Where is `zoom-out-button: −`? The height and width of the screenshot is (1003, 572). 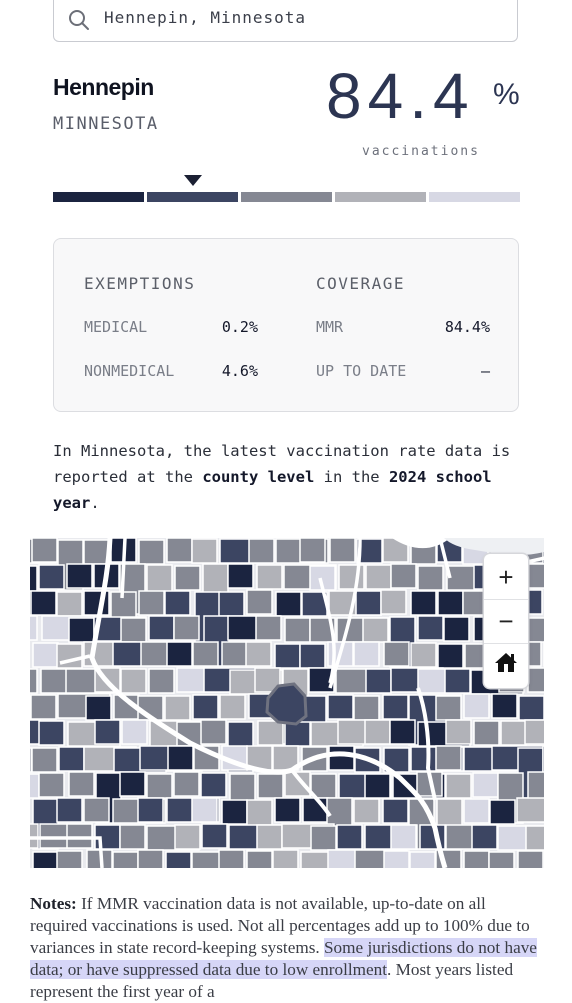 zoom-out-button: − is located at coordinates (506, 620).